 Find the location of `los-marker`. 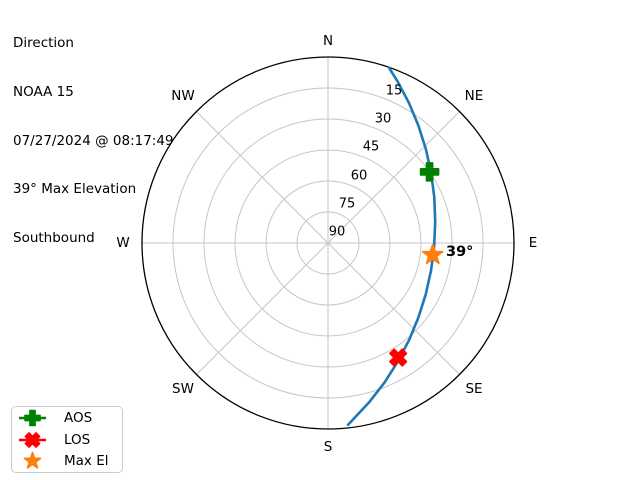

los-marker is located at coordinates (398, 357).